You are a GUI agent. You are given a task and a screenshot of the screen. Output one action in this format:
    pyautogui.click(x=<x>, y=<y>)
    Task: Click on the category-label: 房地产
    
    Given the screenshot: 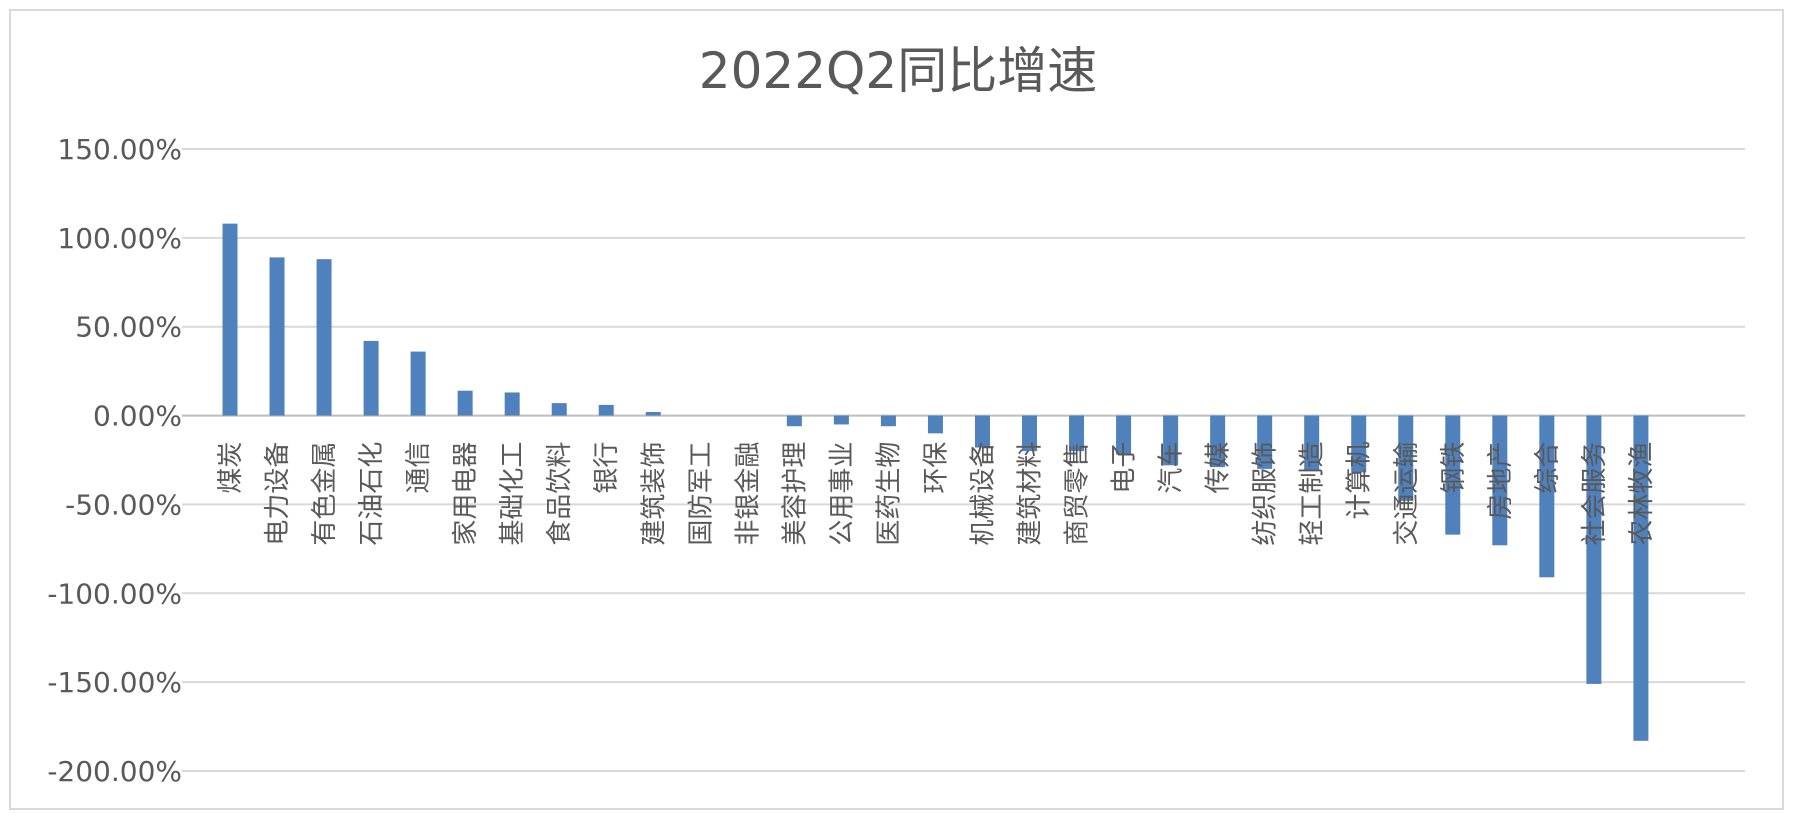 What is the action you would take?
    pyautogui.click(x=1501, y=481)
    